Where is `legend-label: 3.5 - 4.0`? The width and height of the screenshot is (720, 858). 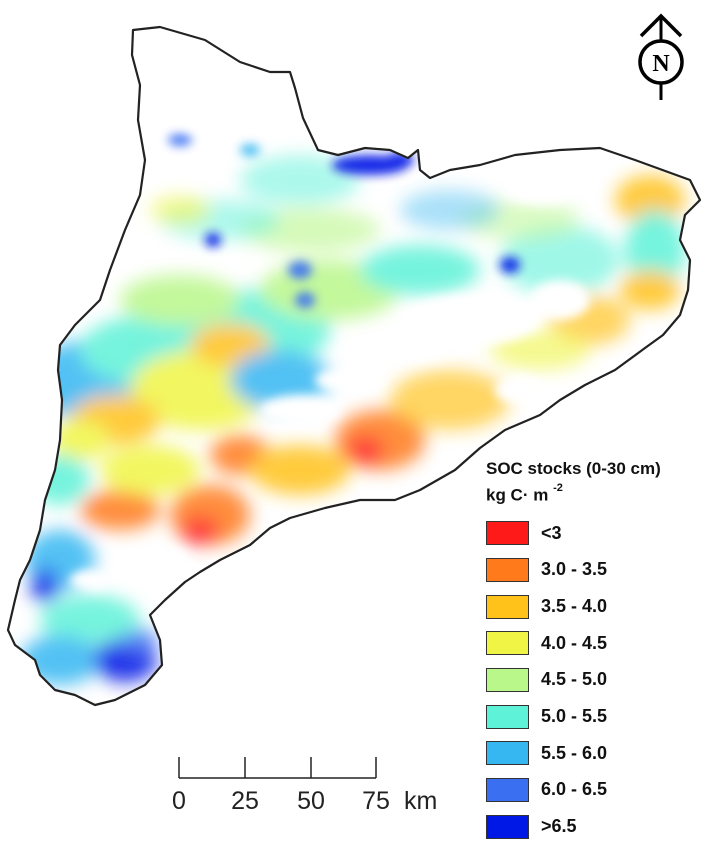 legend-label: 3.5 - 4.0 is located at coordinates (574, 606).